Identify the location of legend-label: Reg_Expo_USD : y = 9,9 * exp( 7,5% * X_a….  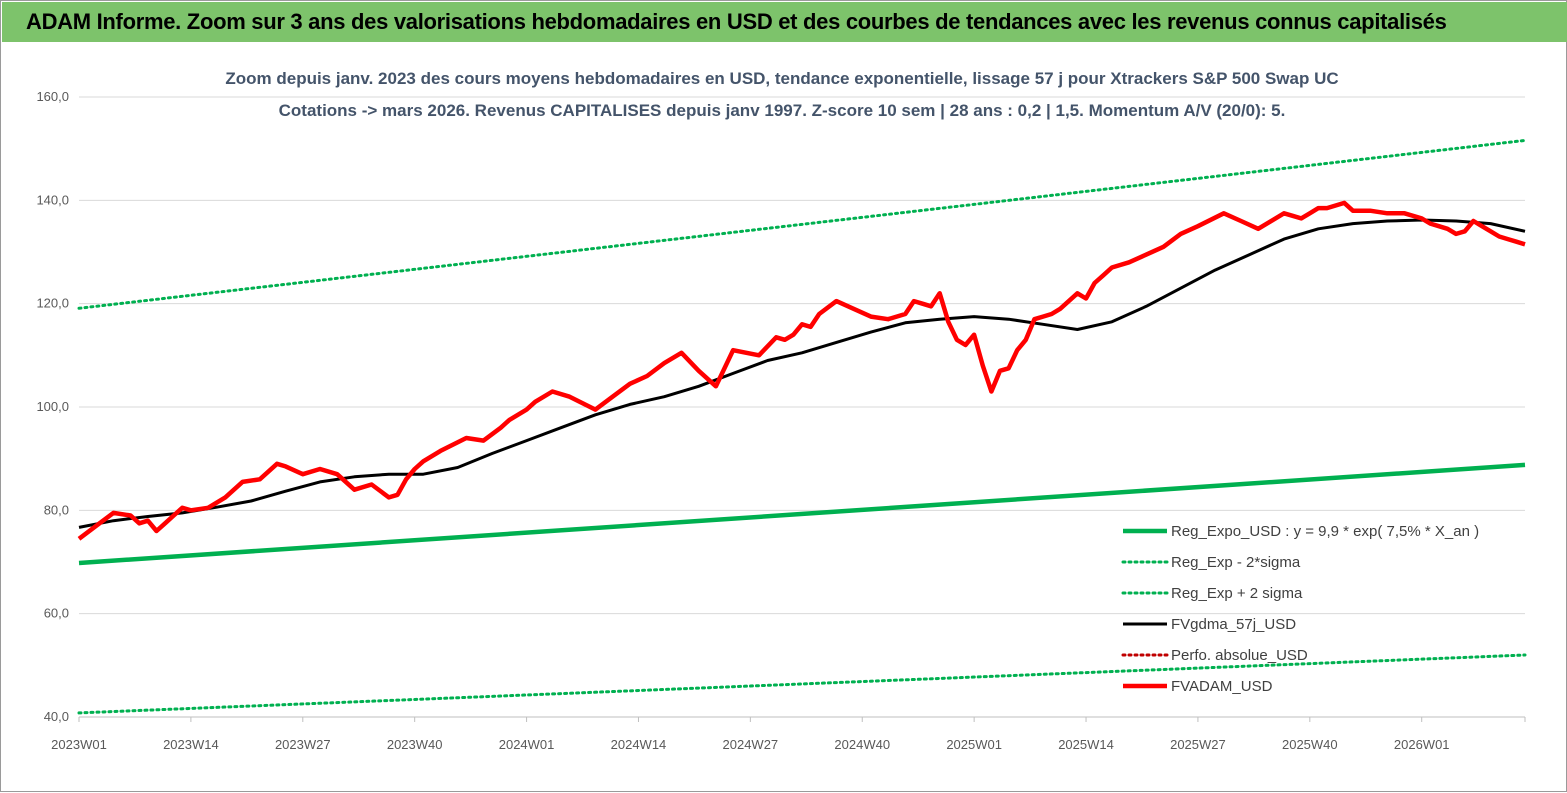
(1325, 531).